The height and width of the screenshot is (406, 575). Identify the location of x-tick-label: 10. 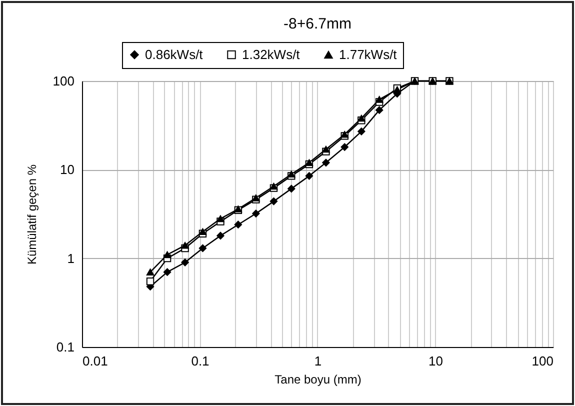
(435, 361).